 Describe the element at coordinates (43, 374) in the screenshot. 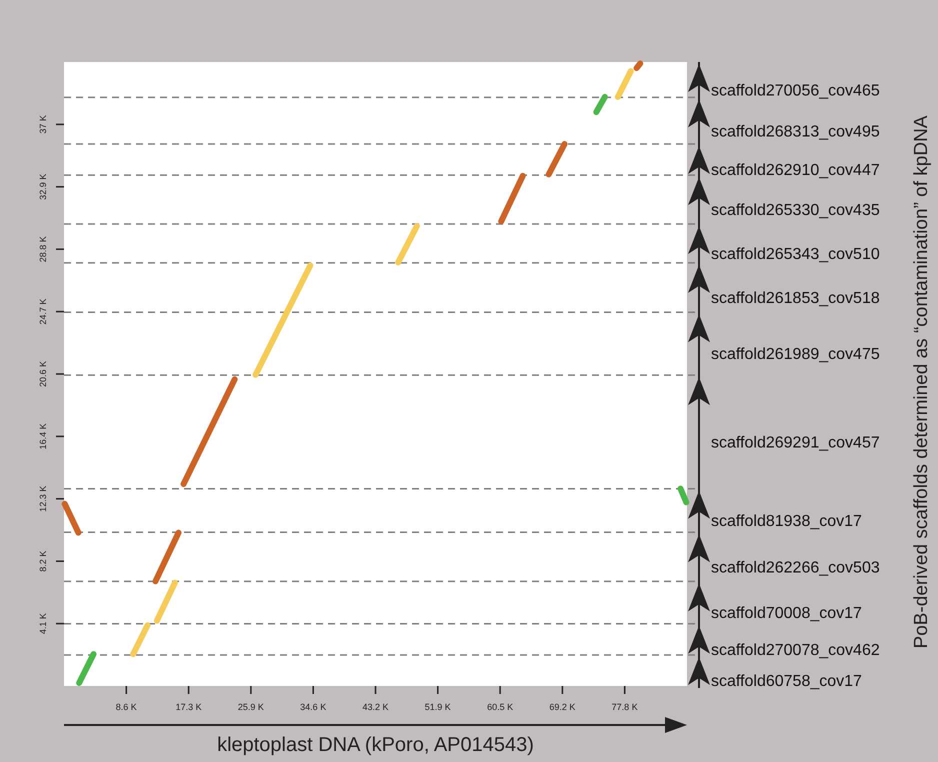

I see `y-tick-label: 20.6 K` at that location.